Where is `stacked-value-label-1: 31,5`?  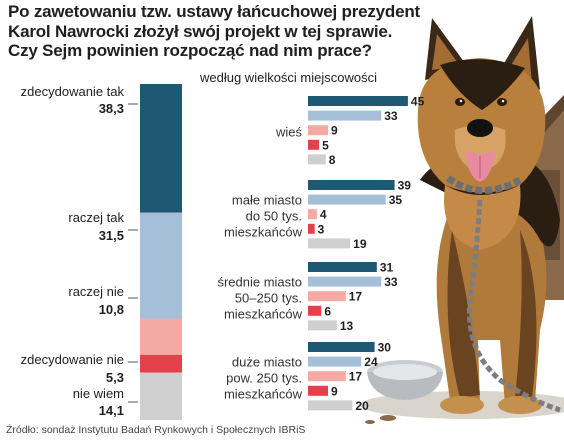 stacked-value-label-1: 31,5 is located at coordinates (111, 235).